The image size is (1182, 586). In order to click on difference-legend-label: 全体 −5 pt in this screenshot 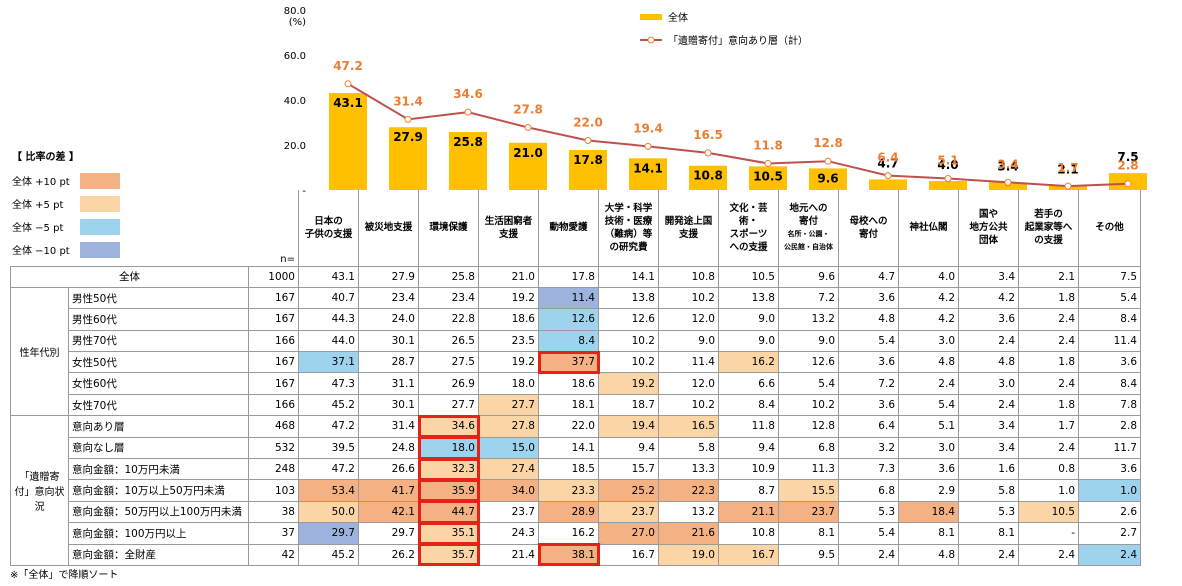, I will do `click(38, 228)`.